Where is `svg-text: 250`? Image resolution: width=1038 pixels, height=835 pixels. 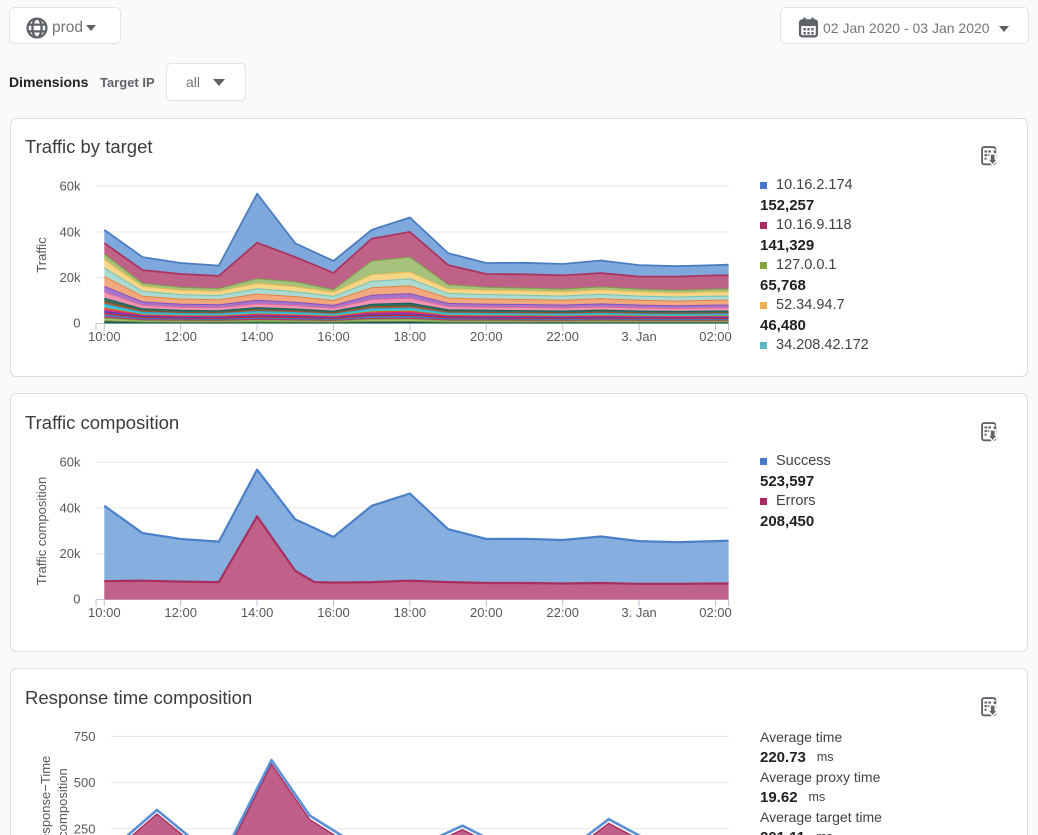 svg-text: 250 is located at coordinates (85, 828).